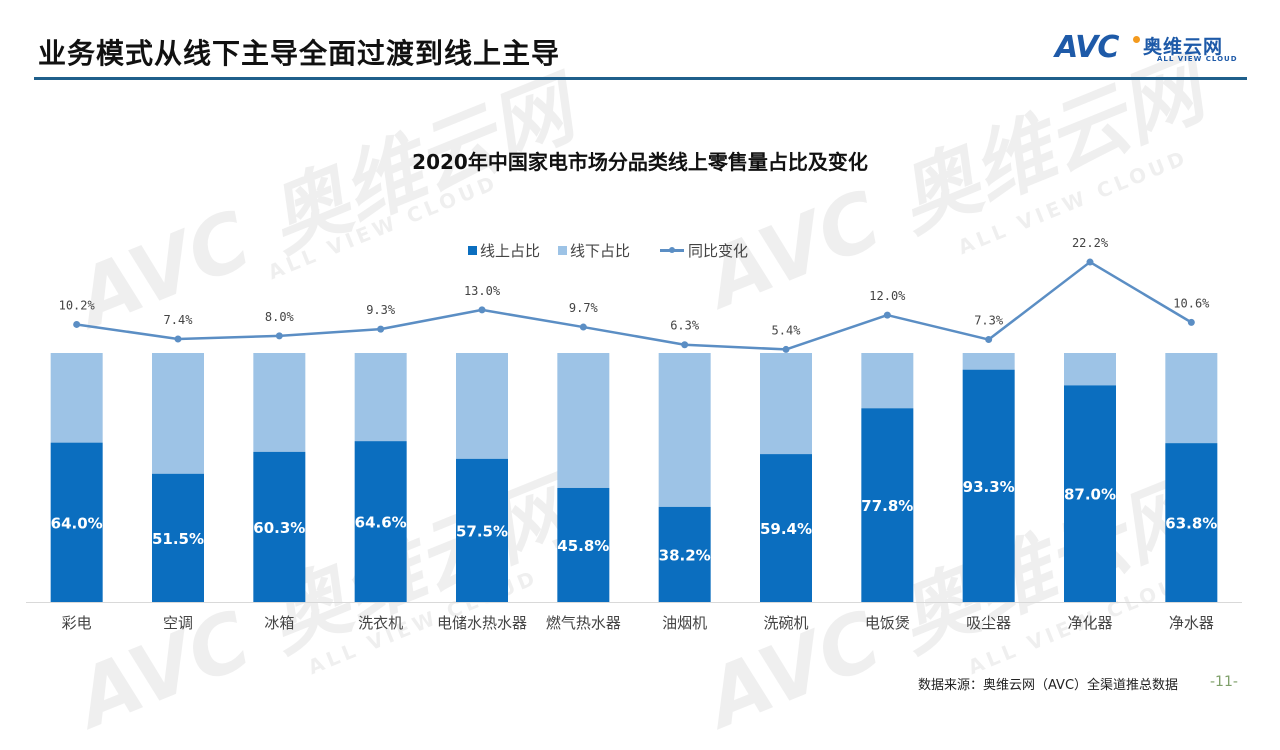 This screenshot has height=750, width=1280. Describe the element at coordinates (787, 330) in the screenshot. I see `yoy-label: 5.4%` at that location.